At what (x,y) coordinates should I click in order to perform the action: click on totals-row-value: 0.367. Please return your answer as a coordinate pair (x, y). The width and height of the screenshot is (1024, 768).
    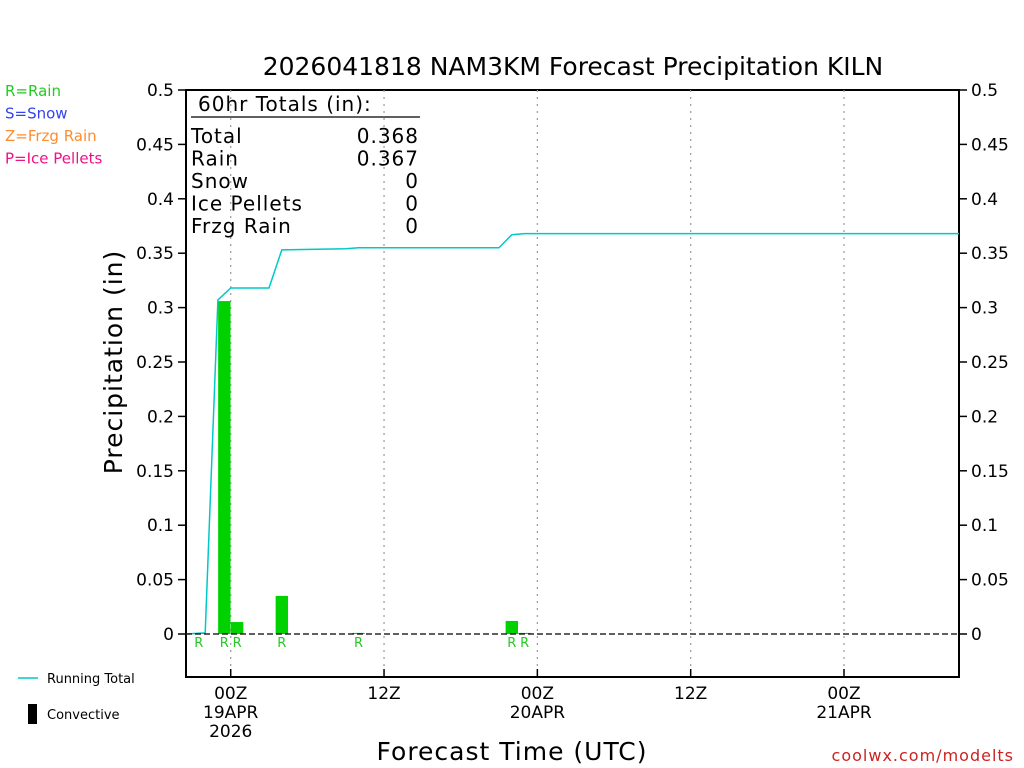
    Looking at the image, I should click on (388, 159).